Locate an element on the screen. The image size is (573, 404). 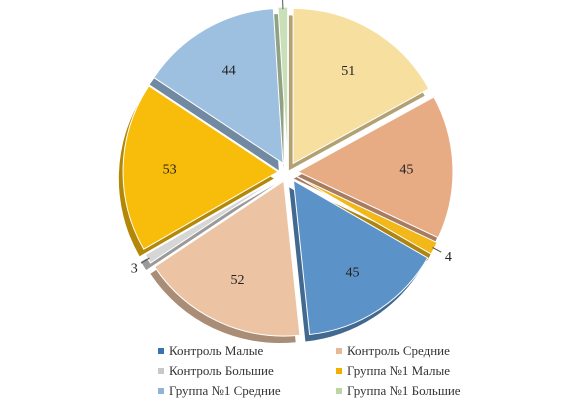
pie-slice-depth is located at coordinates (208, 227).